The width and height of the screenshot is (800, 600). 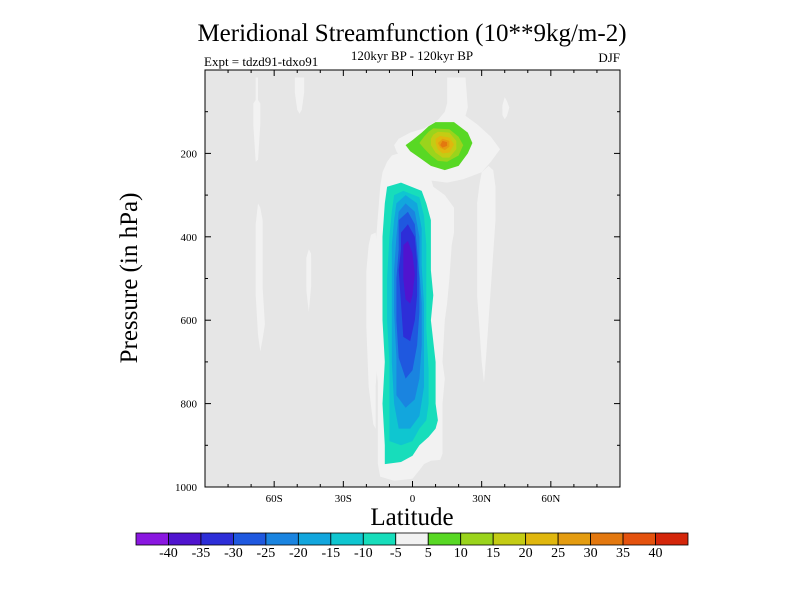 I want to click on x-tick-label: 30S, so click(x=343, y=499).